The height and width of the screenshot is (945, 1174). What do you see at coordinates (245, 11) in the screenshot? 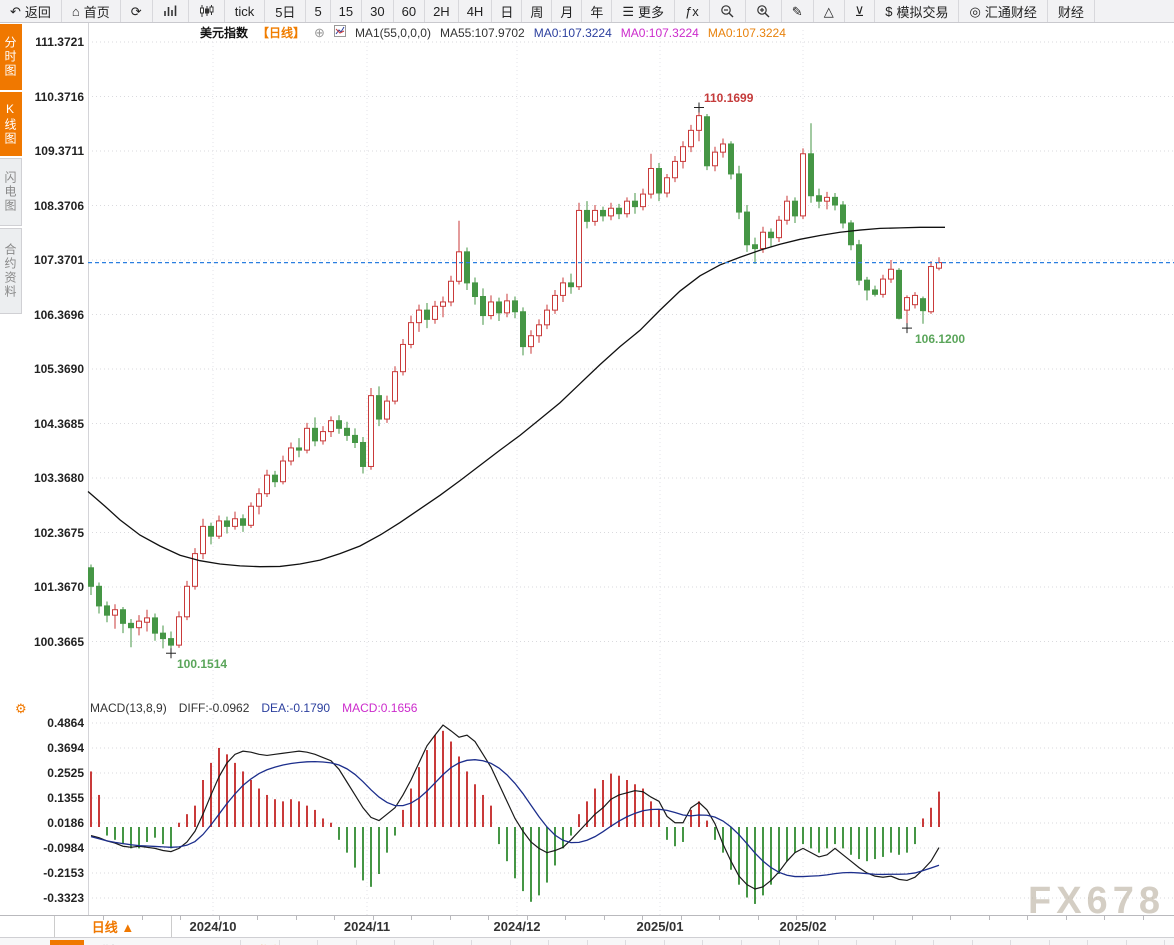
I see `toolbar-button-tick: tick` at bounding box center [245, 11].